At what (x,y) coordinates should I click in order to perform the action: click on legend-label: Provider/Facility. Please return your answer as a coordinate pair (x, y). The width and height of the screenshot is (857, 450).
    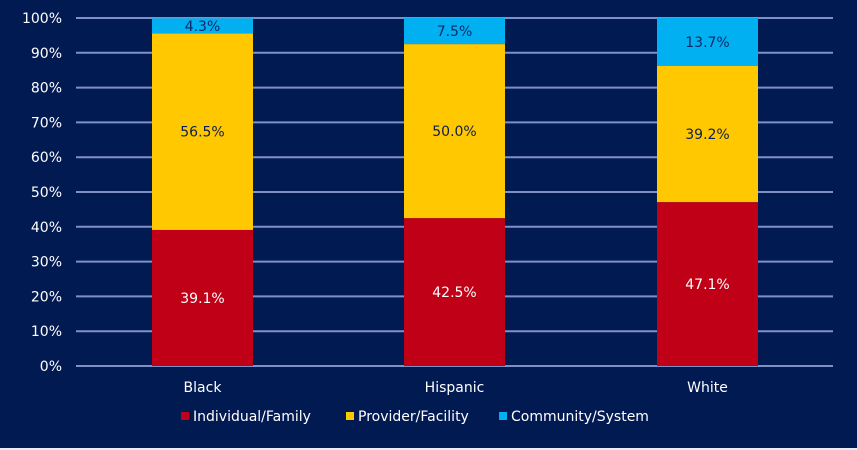
    Looking at the image, I should click on (413, 417).